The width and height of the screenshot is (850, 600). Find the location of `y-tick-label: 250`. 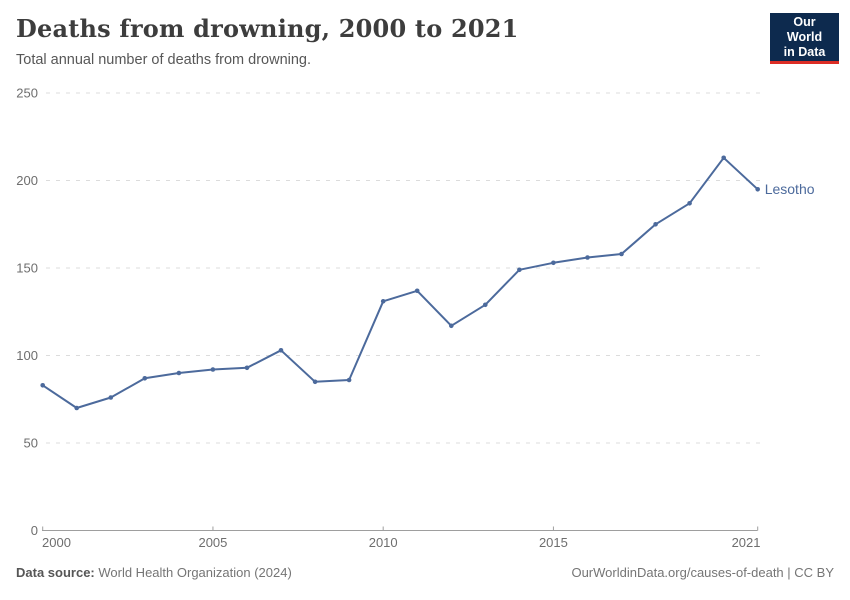

y-tick-label: 250 is located at coordinates (27, 93).